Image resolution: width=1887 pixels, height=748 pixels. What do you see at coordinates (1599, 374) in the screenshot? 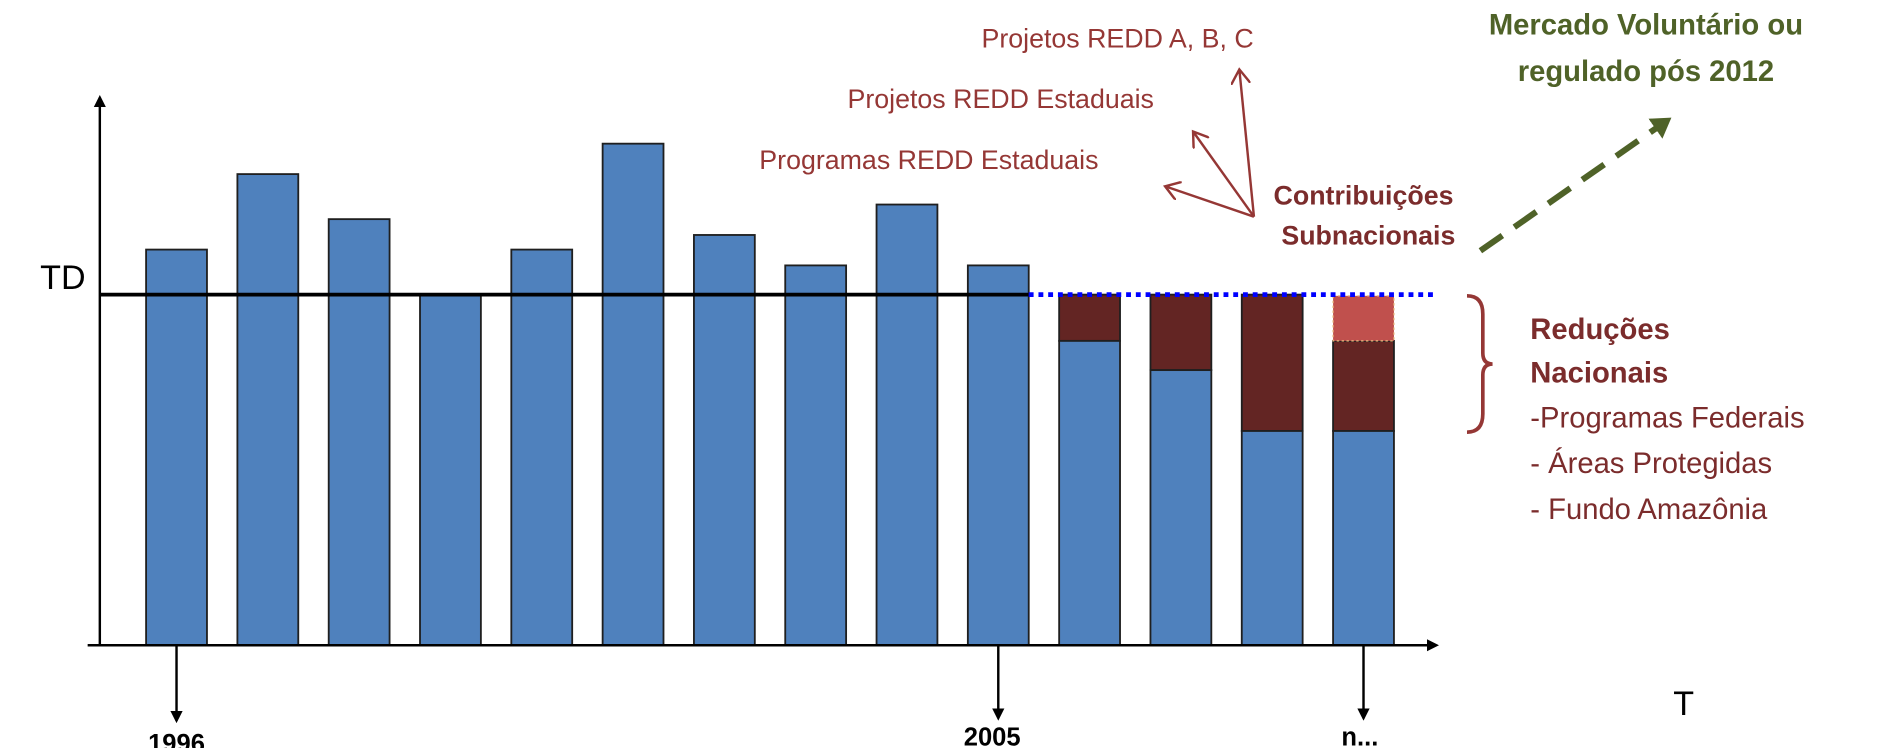
I see `national-title: Nacionais` at bounding box center [1599, 374].